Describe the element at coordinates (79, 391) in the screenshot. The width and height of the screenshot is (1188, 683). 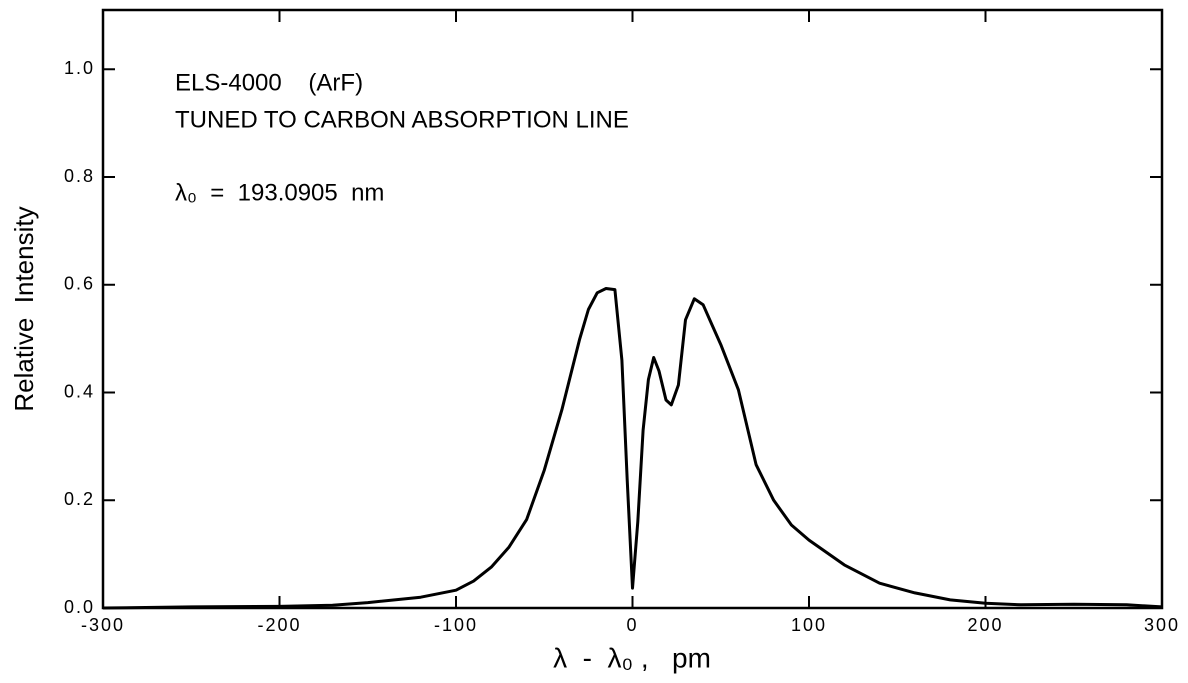
I see `y-tick-label: 0.4` at that location.